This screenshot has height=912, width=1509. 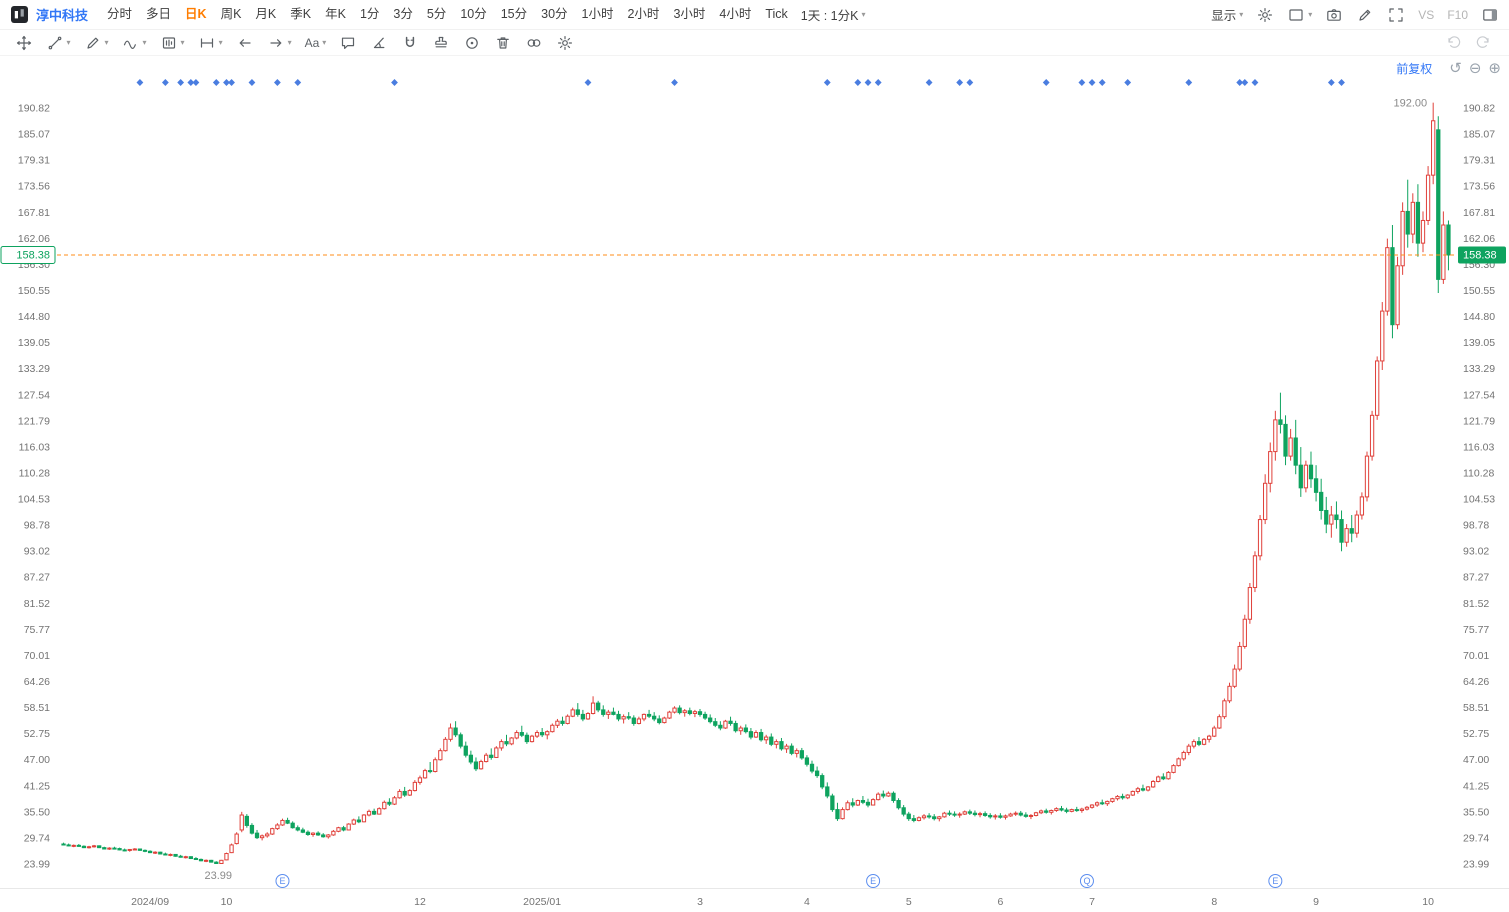 I want to click on shapes-tool: ▾, so click(x=172, y=43).